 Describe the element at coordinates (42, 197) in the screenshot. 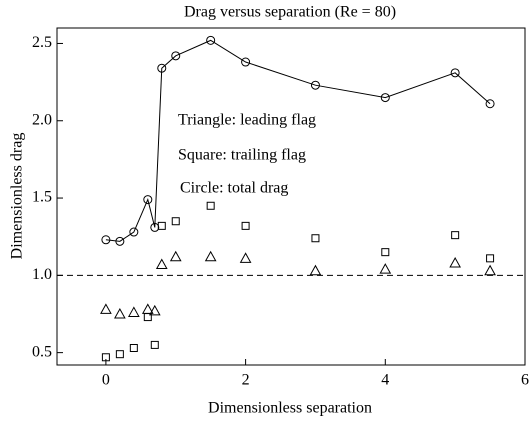

I see `y-tick-label: 1.5` at that location.